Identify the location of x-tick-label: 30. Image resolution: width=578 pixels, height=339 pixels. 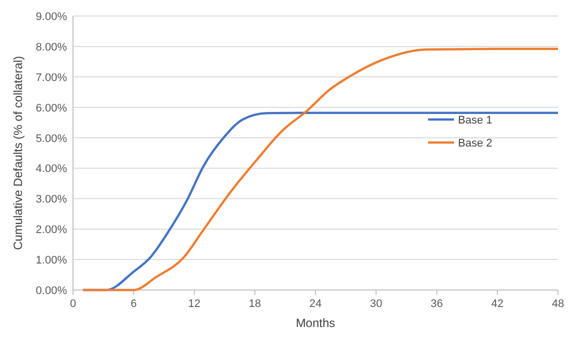
(376, 304).